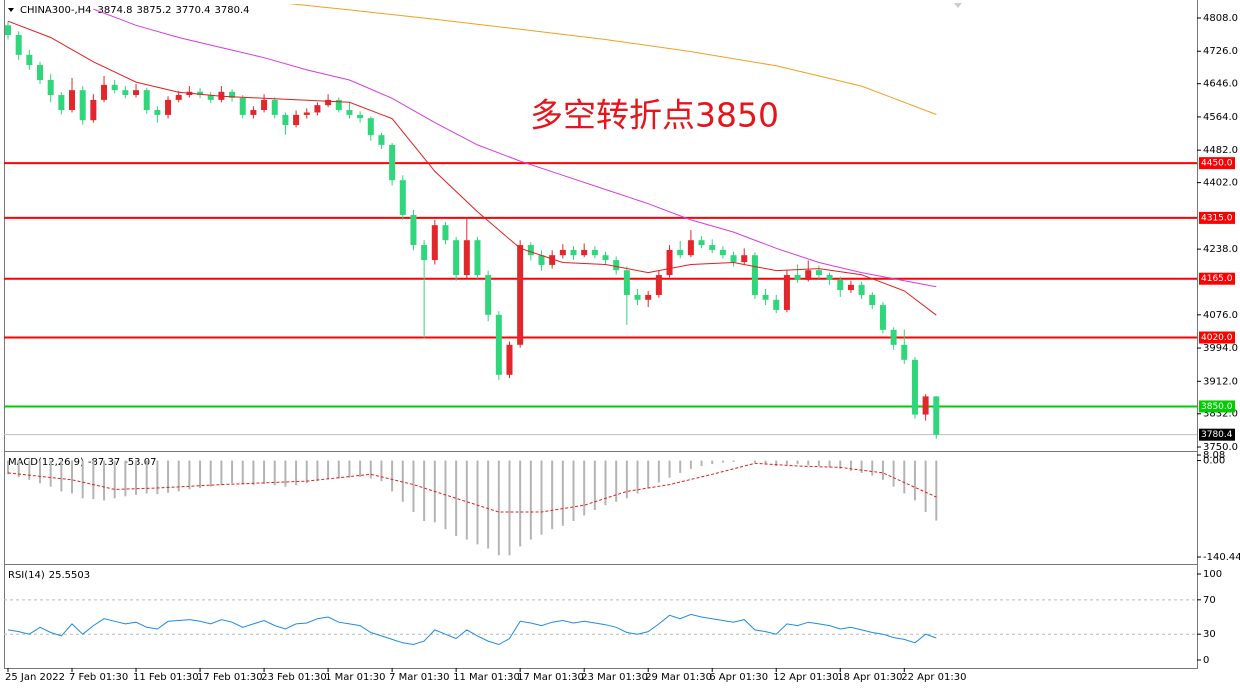 The image size is (1240, 694). Describe the element at coordinates (1220, 51) in the screenshot. I see `y-tick-label: 4726.0` at that location.